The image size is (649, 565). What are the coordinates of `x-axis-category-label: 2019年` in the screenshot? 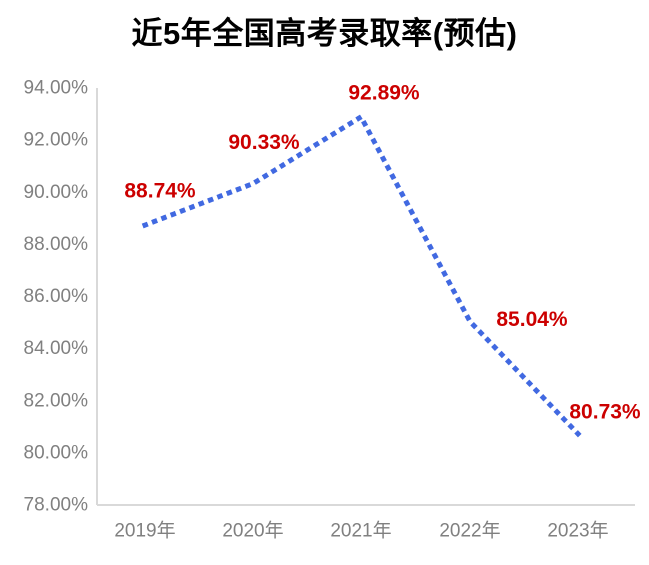 It's located at (144, 531).